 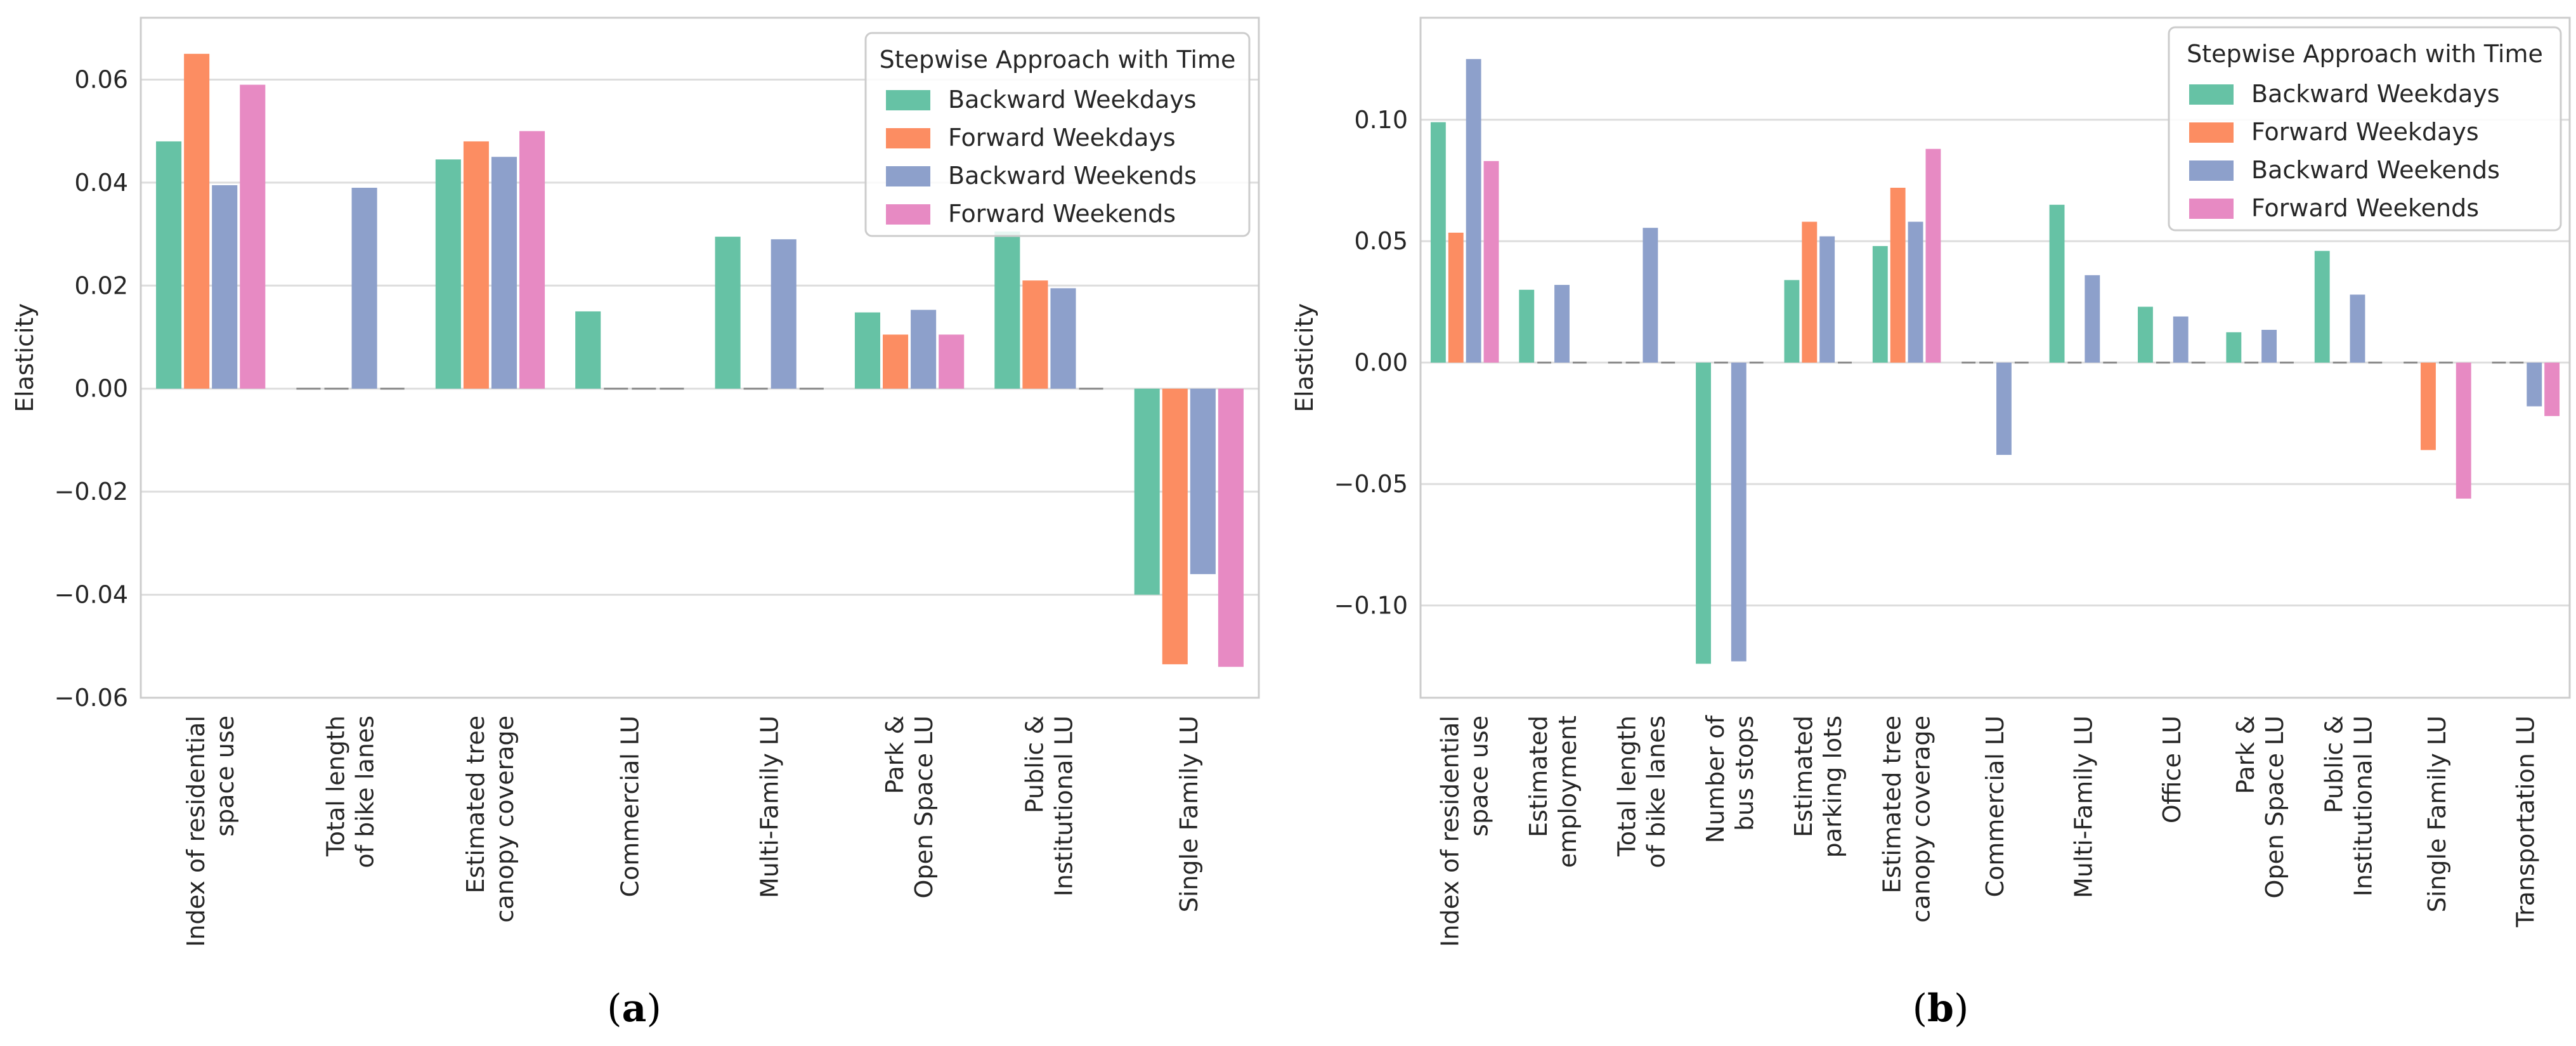 I want to click on x-tick-label: Office LU, so click(x=2172, y=769).